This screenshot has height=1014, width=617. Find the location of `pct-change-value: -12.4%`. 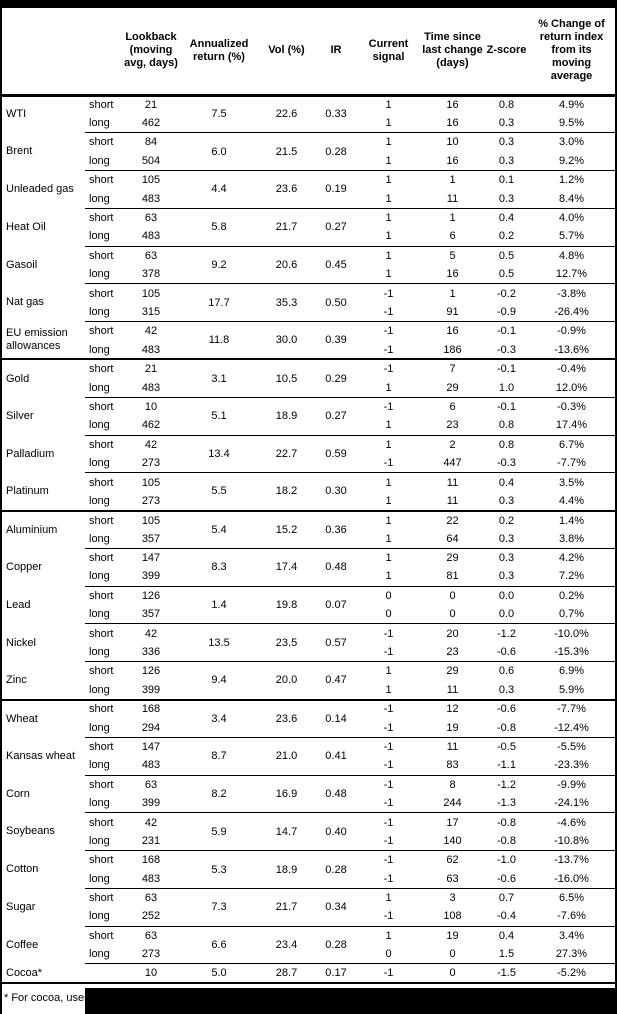

pct-change-value: -12.4% is located at coordinates (571, 727).